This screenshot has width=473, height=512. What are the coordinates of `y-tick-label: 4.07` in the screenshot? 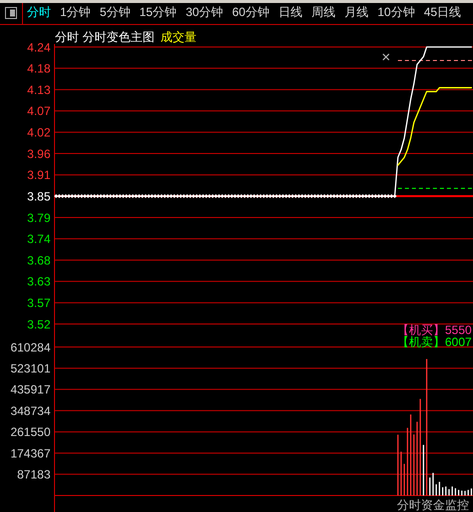 It's located at (39, 111).